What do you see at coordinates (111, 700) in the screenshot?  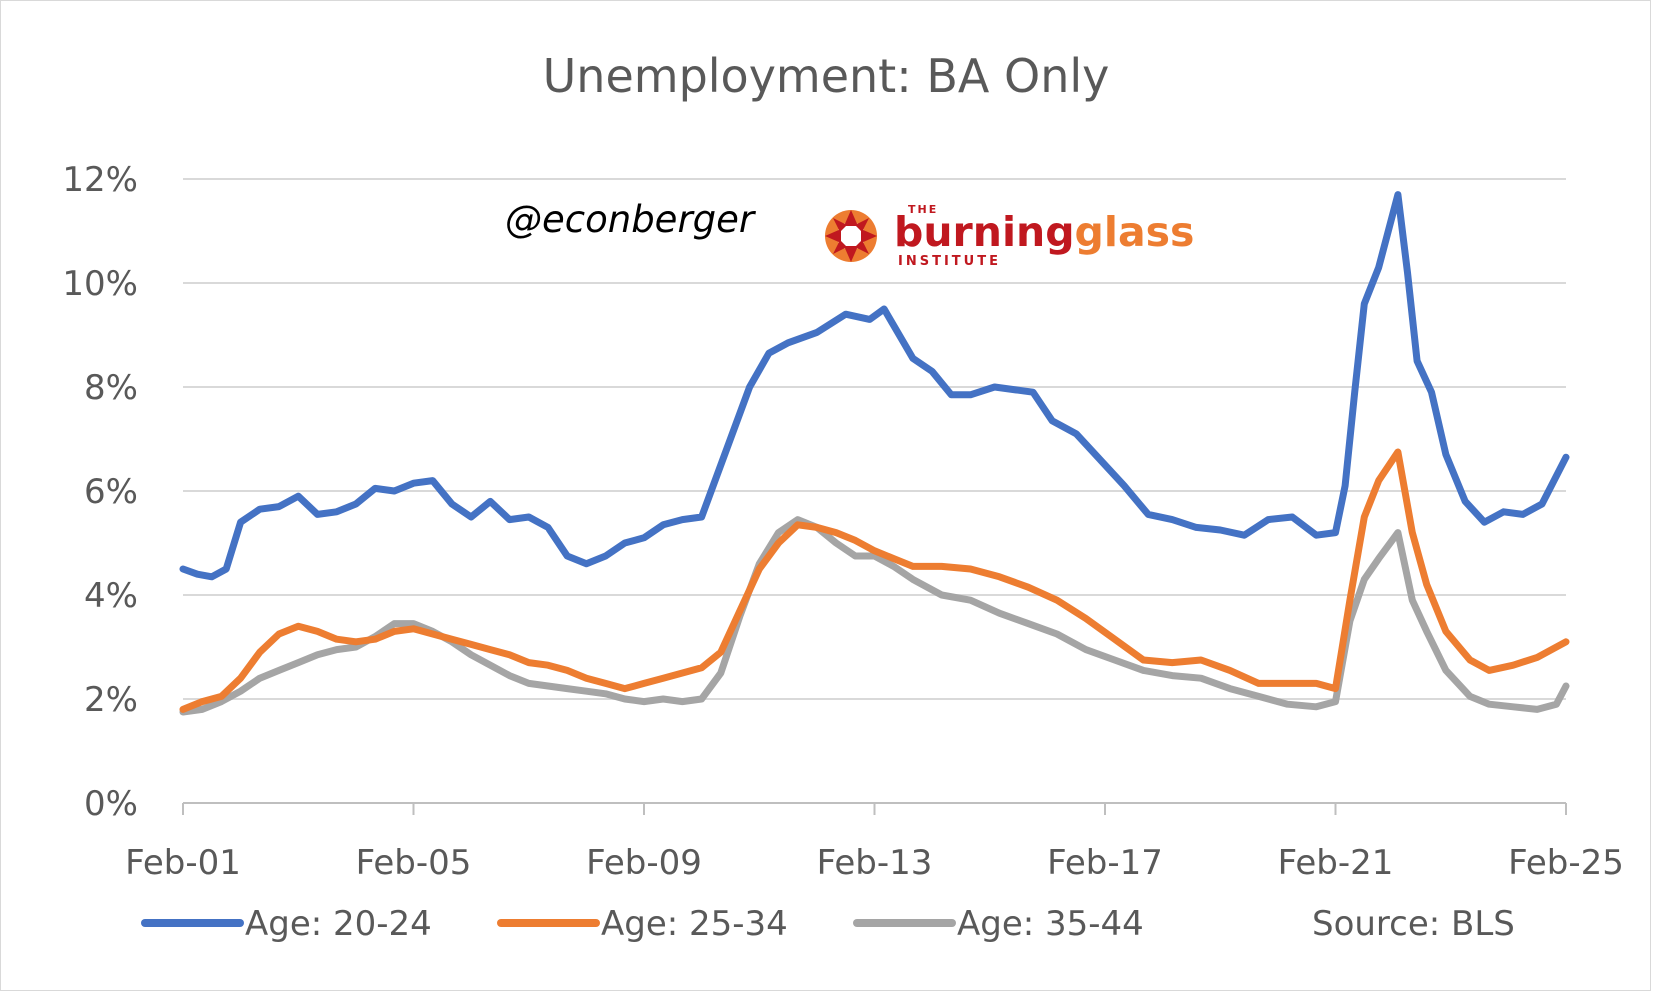 I see `y-tick-label: 2%` at bounding box center [111, 700].